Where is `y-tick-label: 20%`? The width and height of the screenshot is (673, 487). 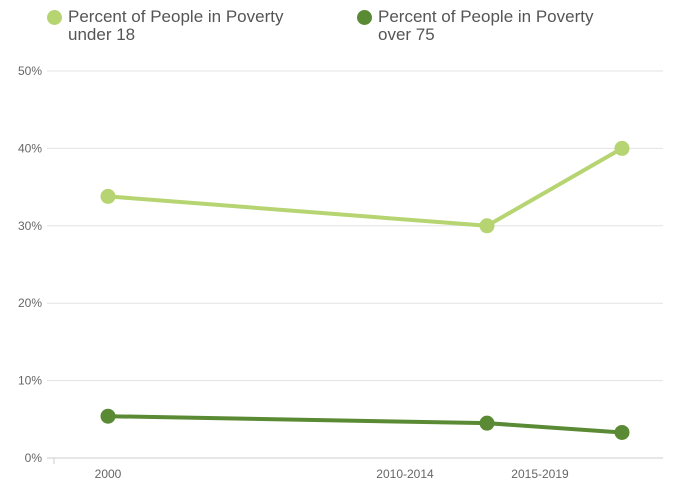 y-tick-label: 20% is located at coordinates (30, 303).